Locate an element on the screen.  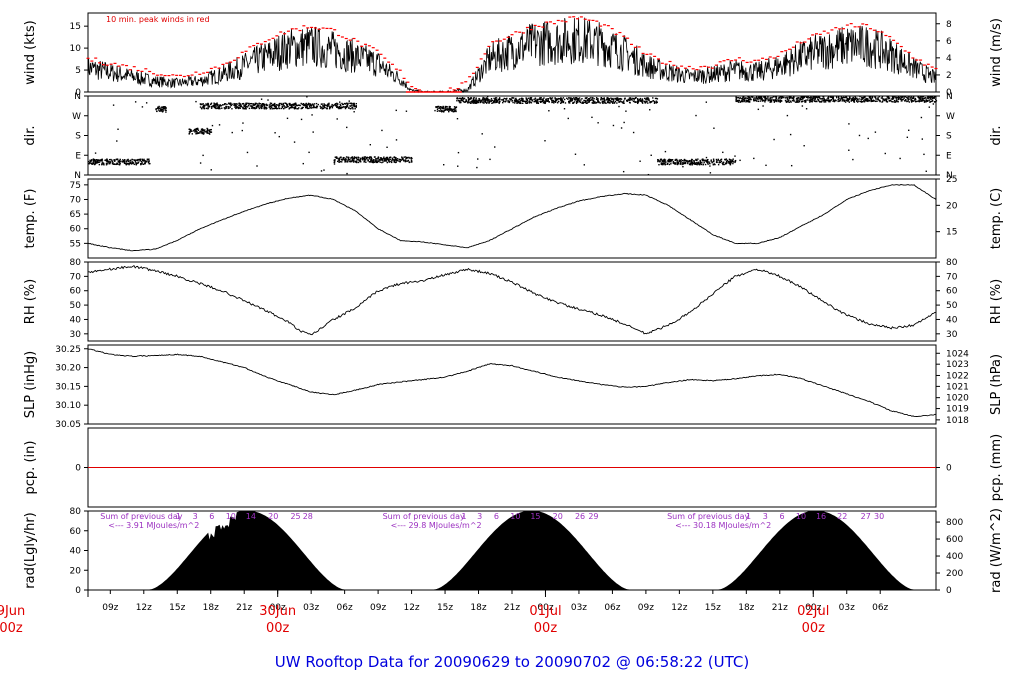
slp-ylabel-right: SLP (hPa) is located at coordinates (996, 384).